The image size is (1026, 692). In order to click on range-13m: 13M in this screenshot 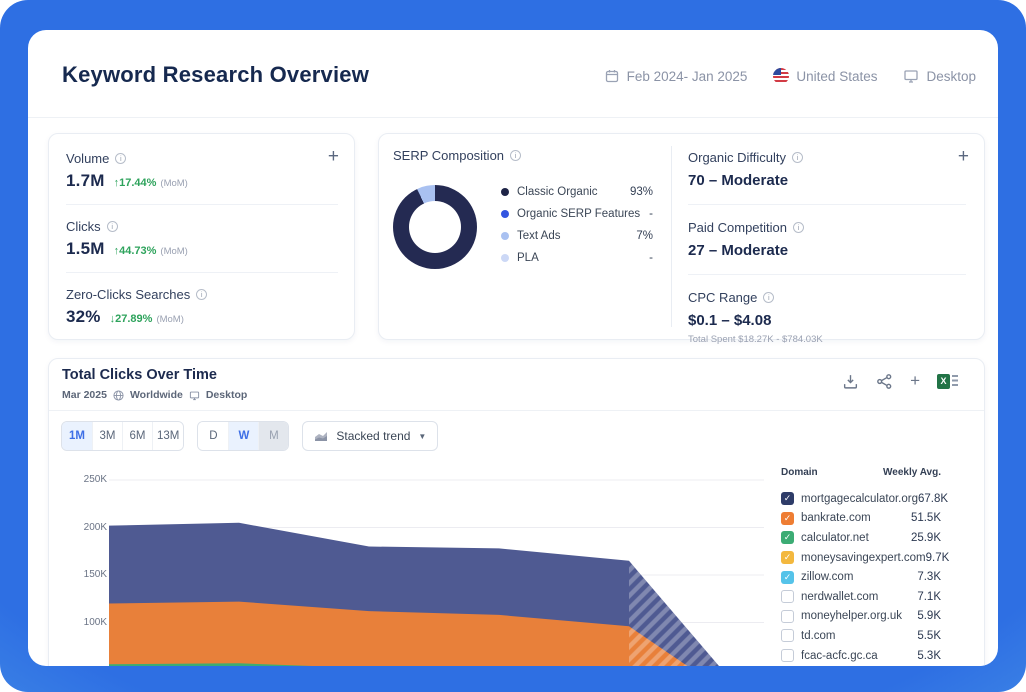, I will do `click(168, 436)`.